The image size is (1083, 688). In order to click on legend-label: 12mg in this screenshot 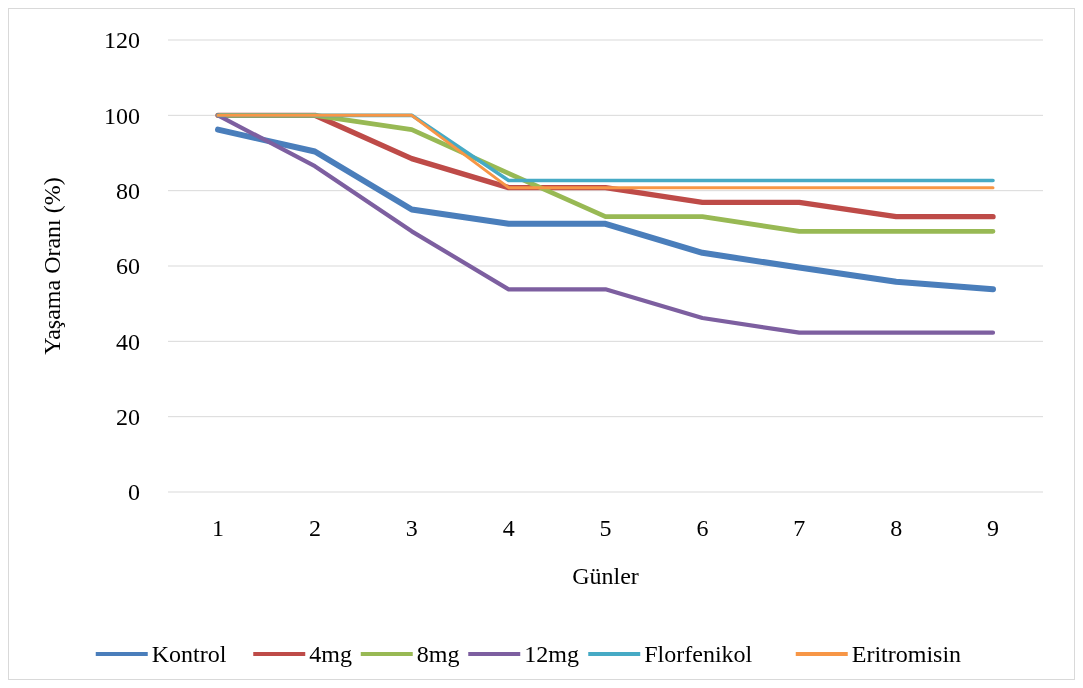, I will do `click(551, 654)`.